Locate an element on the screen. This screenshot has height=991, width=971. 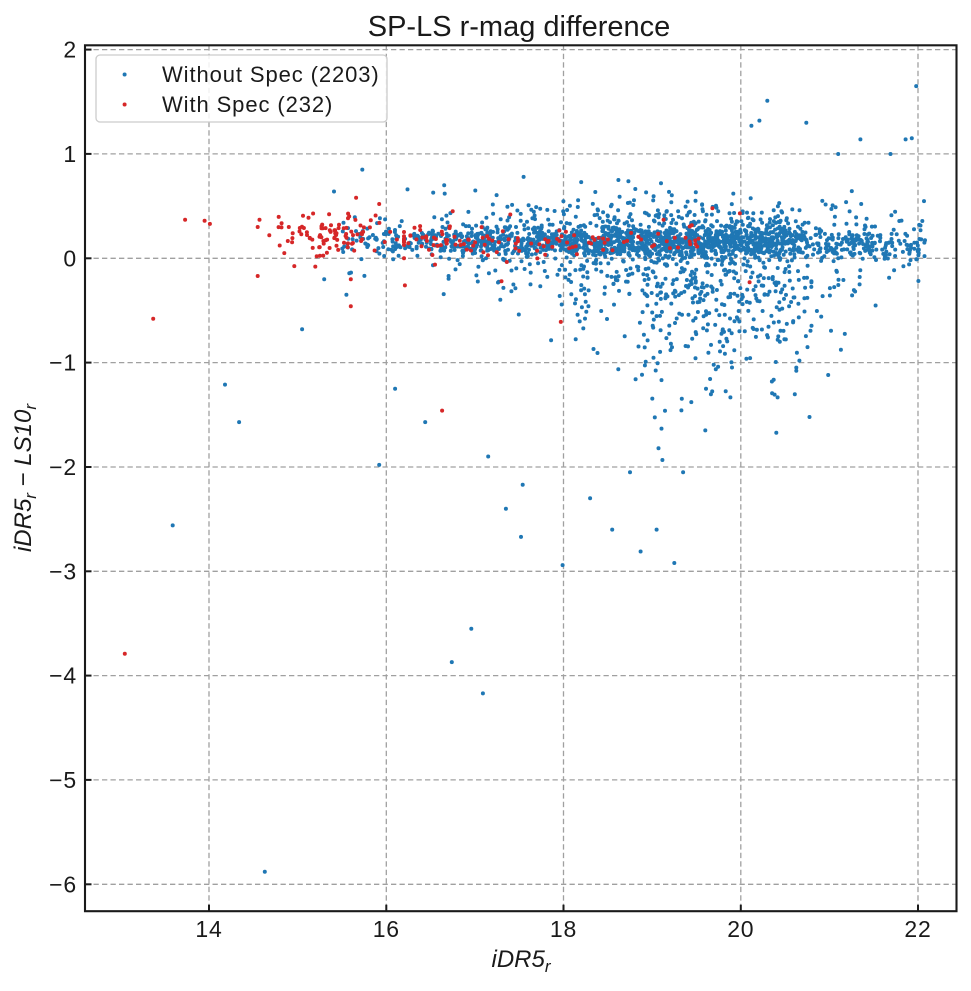
svg-text: 22 is located at coordinates (917, 929).